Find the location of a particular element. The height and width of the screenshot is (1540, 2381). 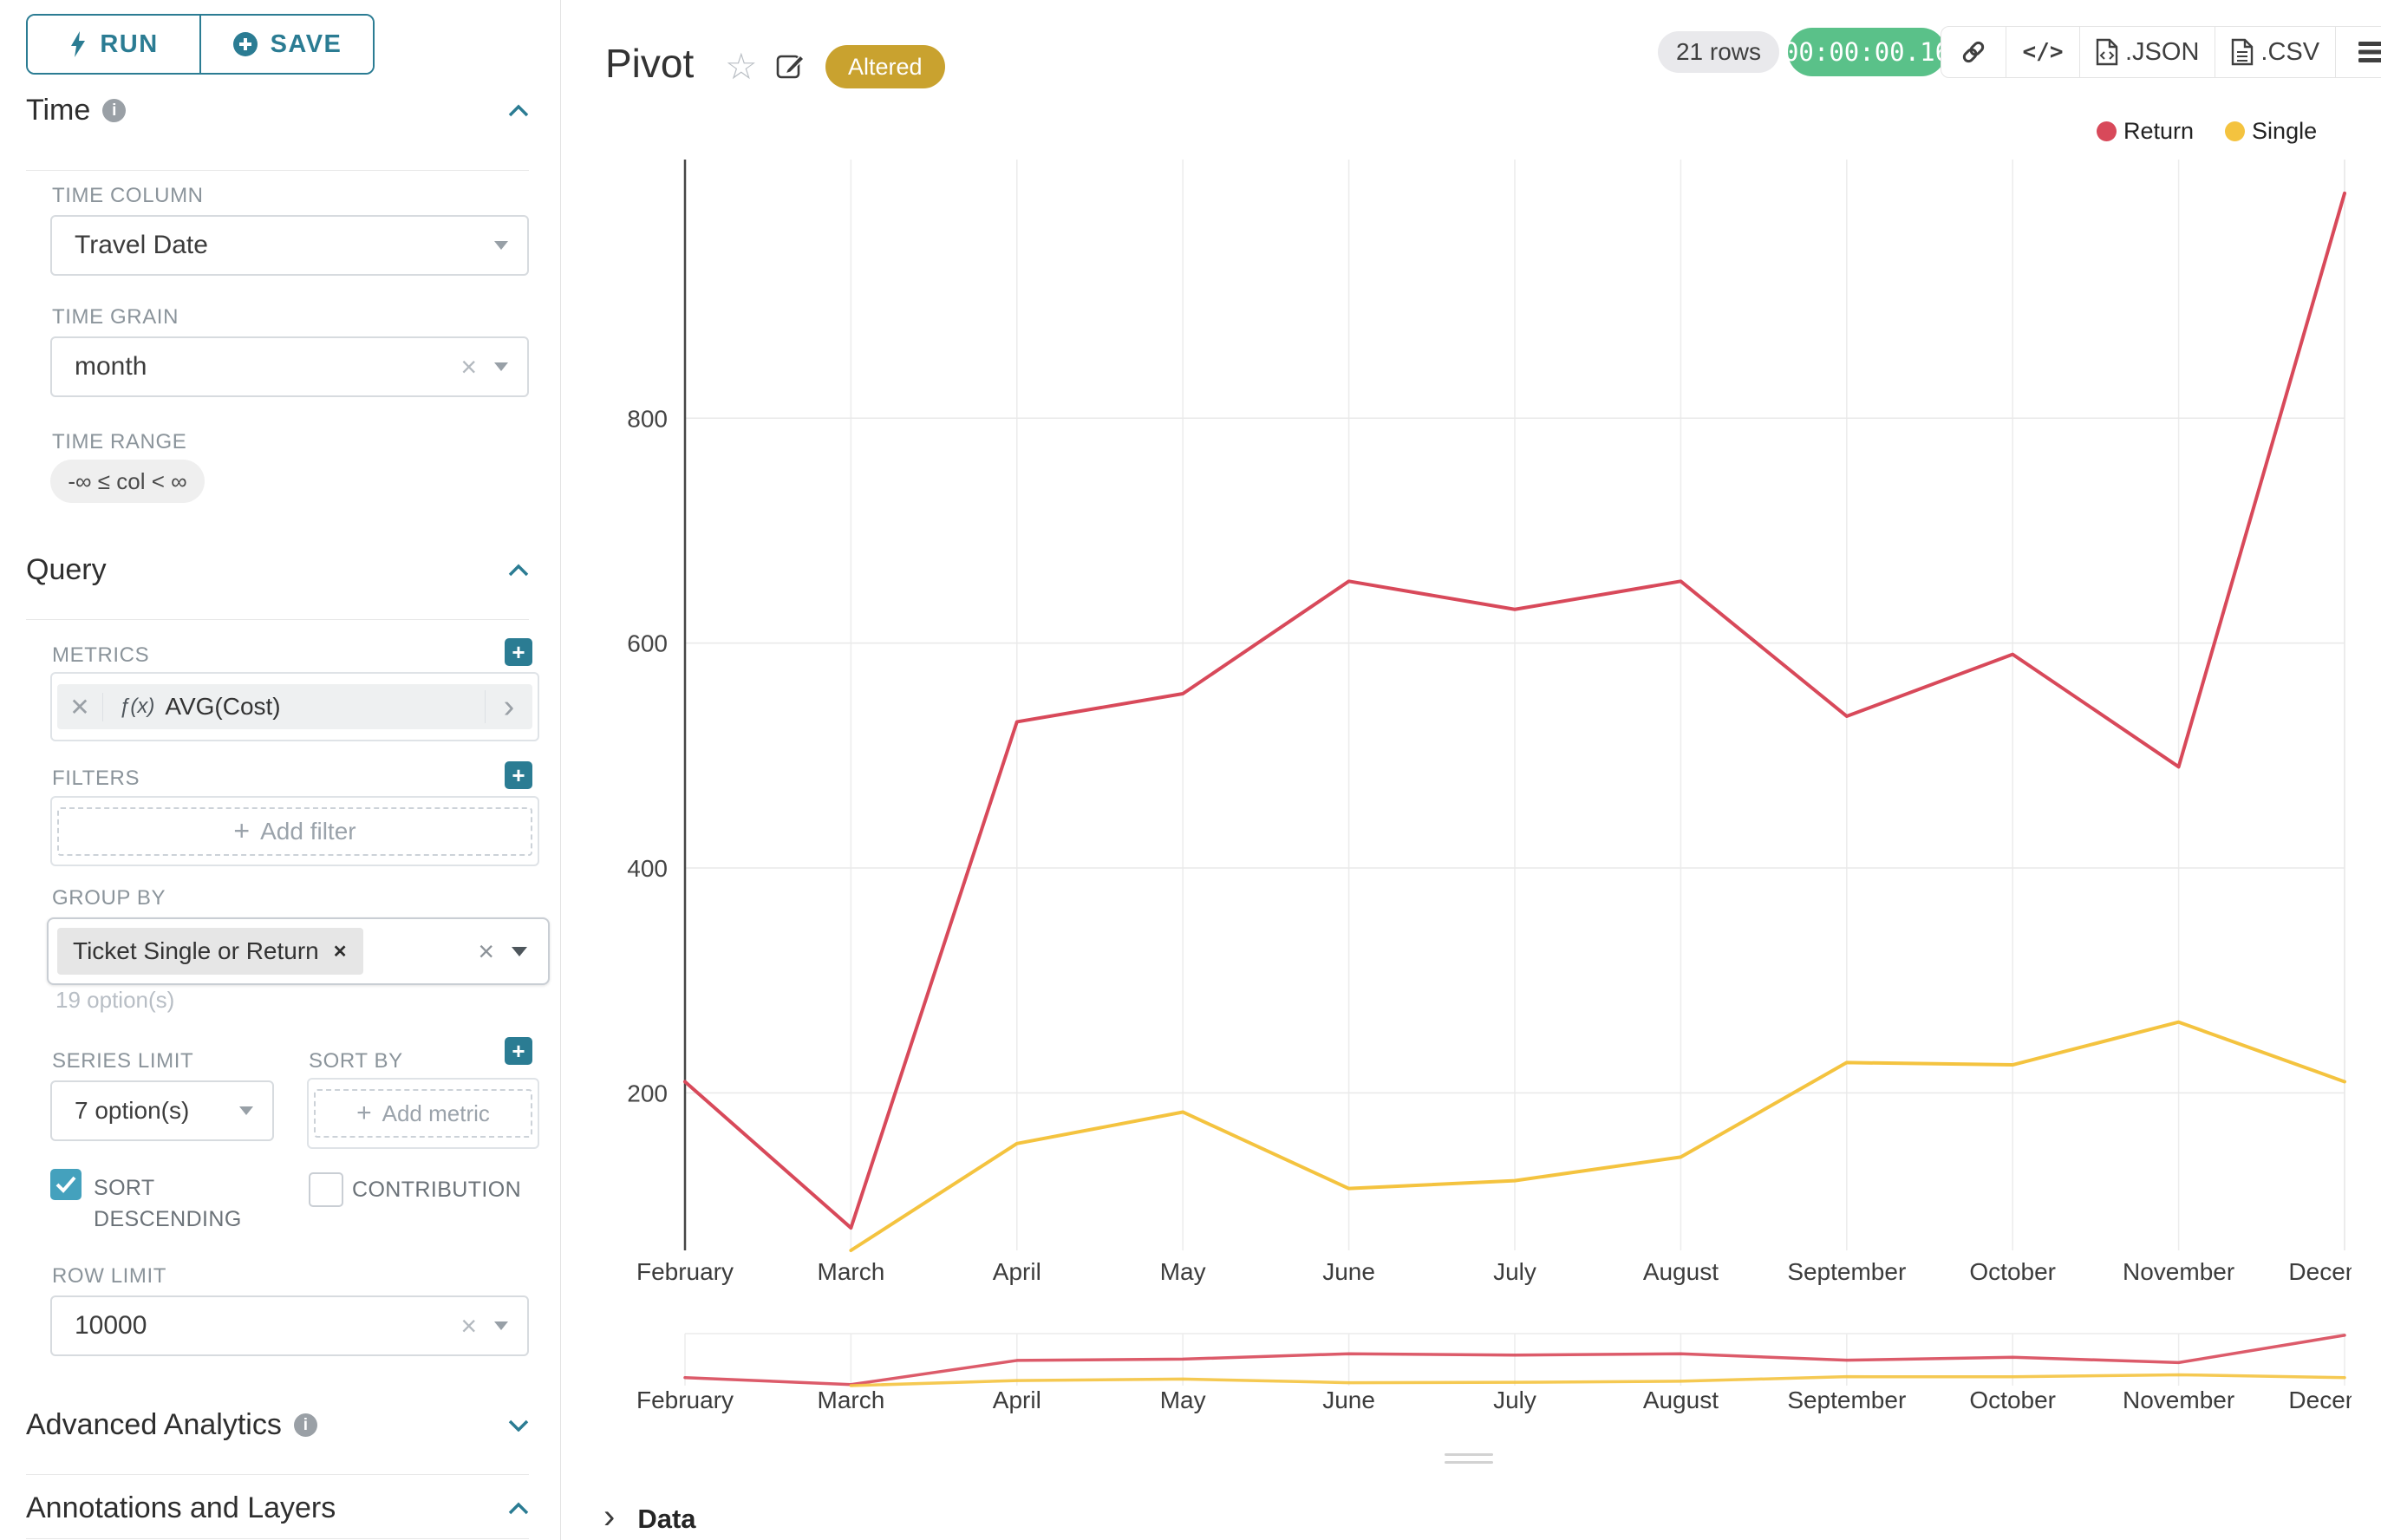

view-query-button: </> is located at coordinates (2043, 52).